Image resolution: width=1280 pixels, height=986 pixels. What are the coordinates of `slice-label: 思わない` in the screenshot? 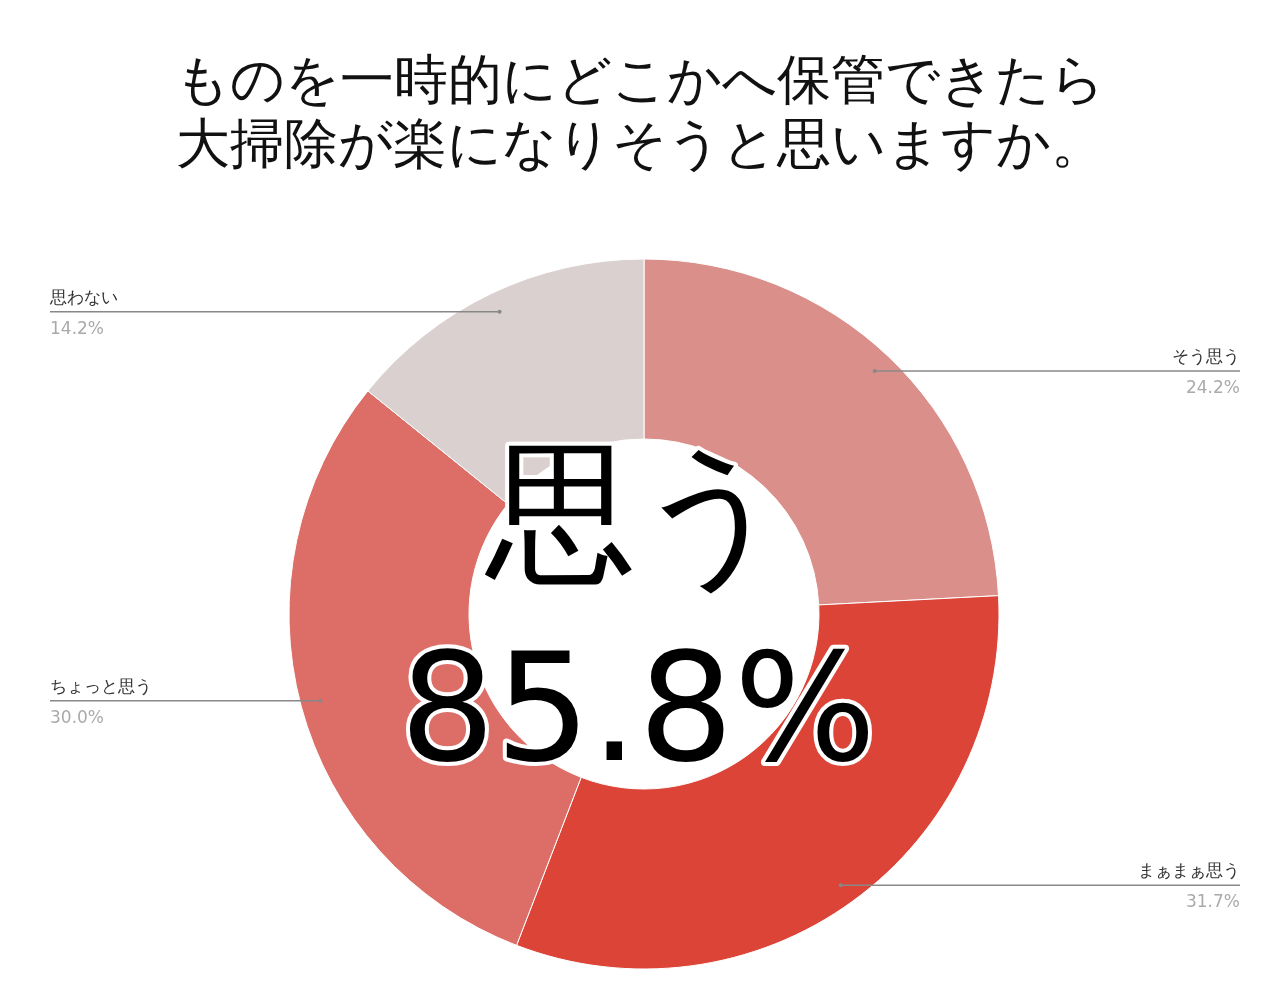 It's located at (83, 296).